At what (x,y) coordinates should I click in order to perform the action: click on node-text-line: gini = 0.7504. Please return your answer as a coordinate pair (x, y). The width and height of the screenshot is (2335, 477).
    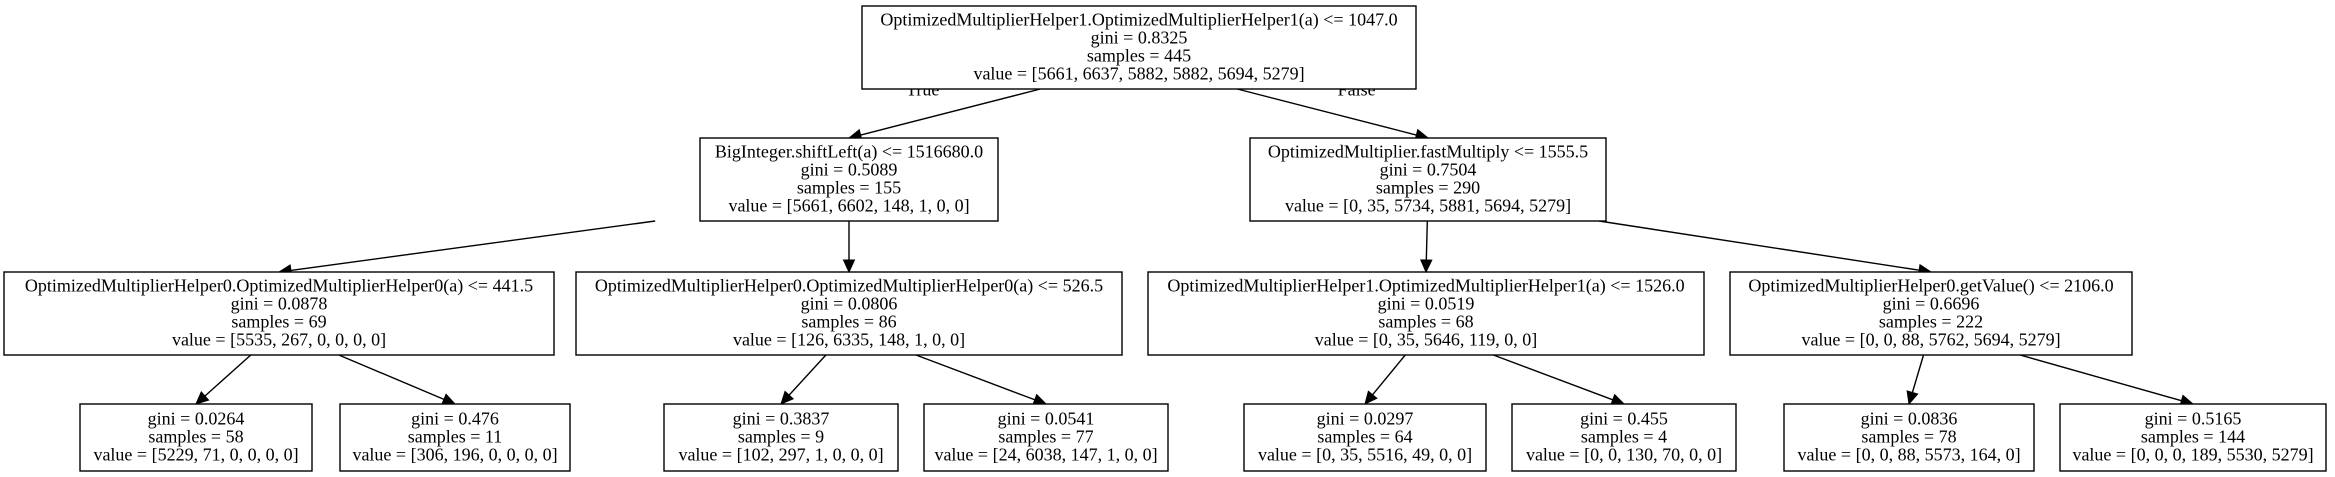
    Looking at the image, I should click on (1428, 170).